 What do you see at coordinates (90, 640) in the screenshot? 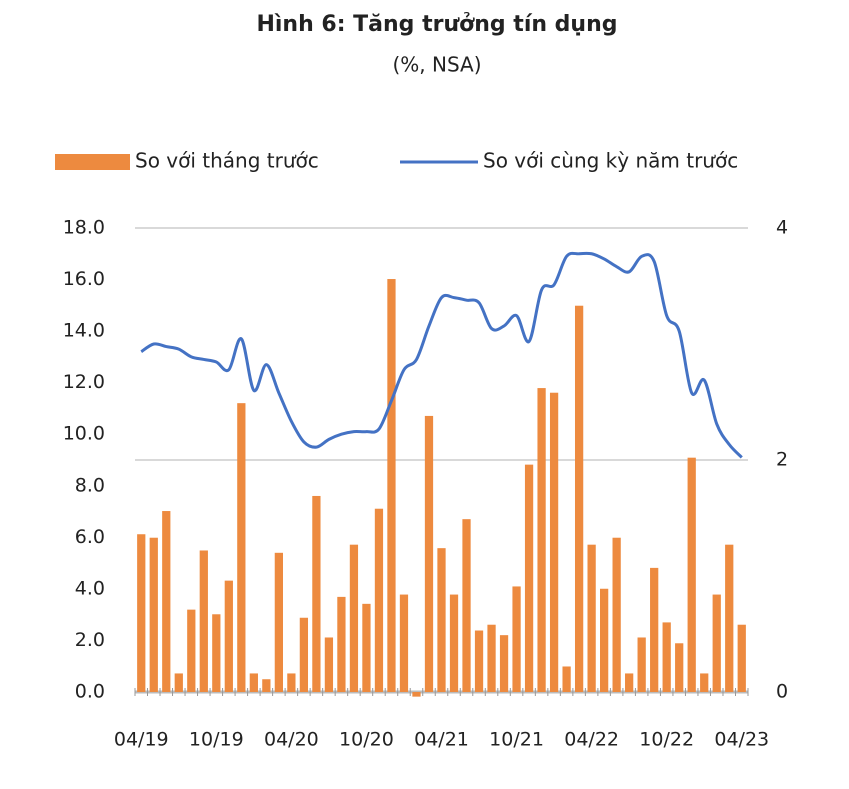
I see `y-tick-label: 2.0` at bounding box center [90, 640].